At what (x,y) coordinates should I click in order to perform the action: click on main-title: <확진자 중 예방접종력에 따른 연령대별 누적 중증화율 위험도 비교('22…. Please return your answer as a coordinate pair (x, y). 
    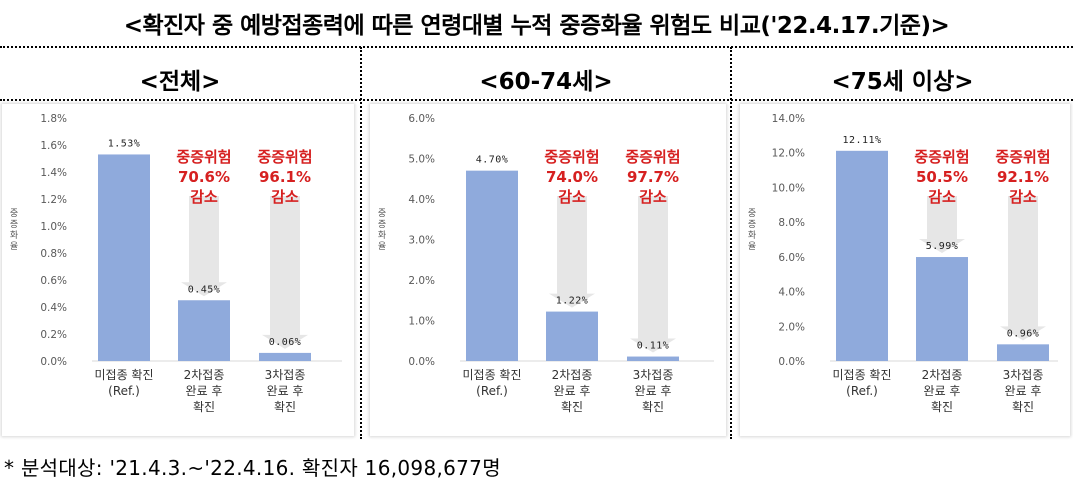
    Looking at the image, I should click on (536, 26).